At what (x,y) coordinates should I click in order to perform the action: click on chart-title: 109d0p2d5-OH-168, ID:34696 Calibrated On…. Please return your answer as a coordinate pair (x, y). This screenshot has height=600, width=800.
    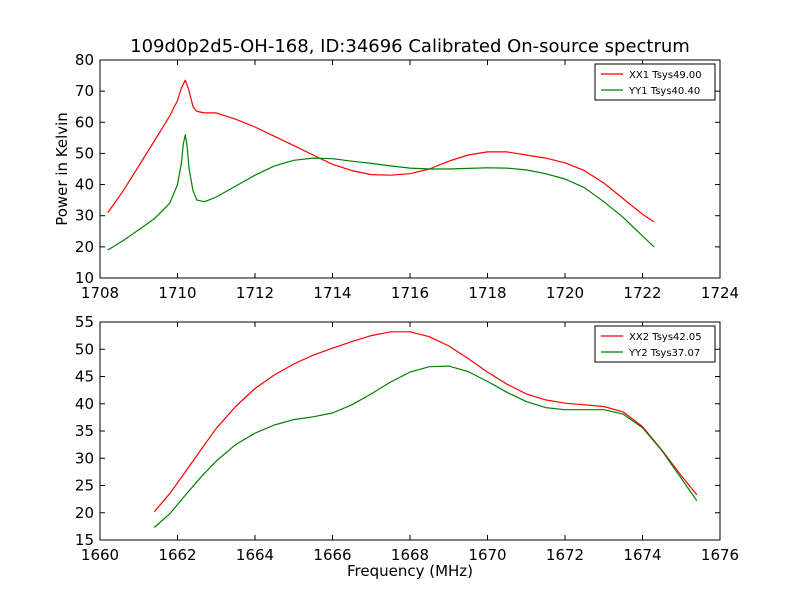
    Looking at the image, I should click on (410, 46).